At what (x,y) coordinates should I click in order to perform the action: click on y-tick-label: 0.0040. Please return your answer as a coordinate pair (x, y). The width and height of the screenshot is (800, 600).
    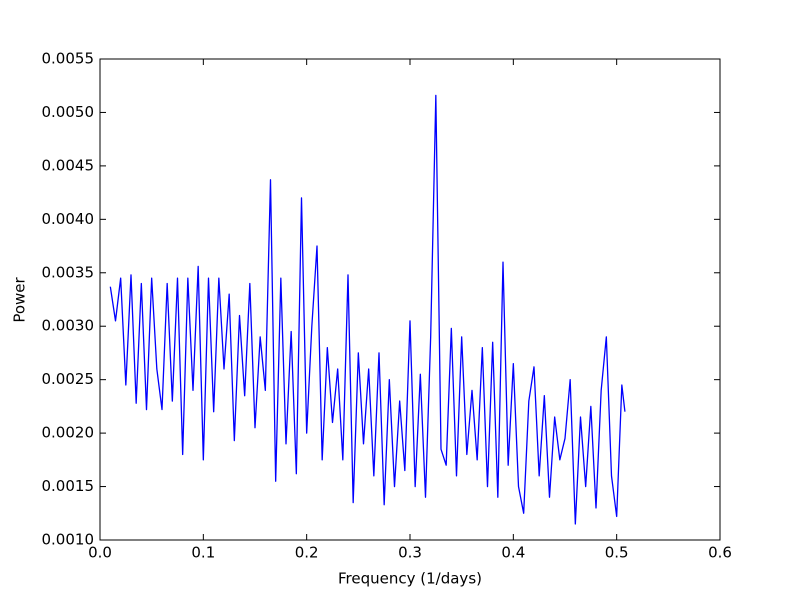
    Looking at the image, I should click on (68, 219).